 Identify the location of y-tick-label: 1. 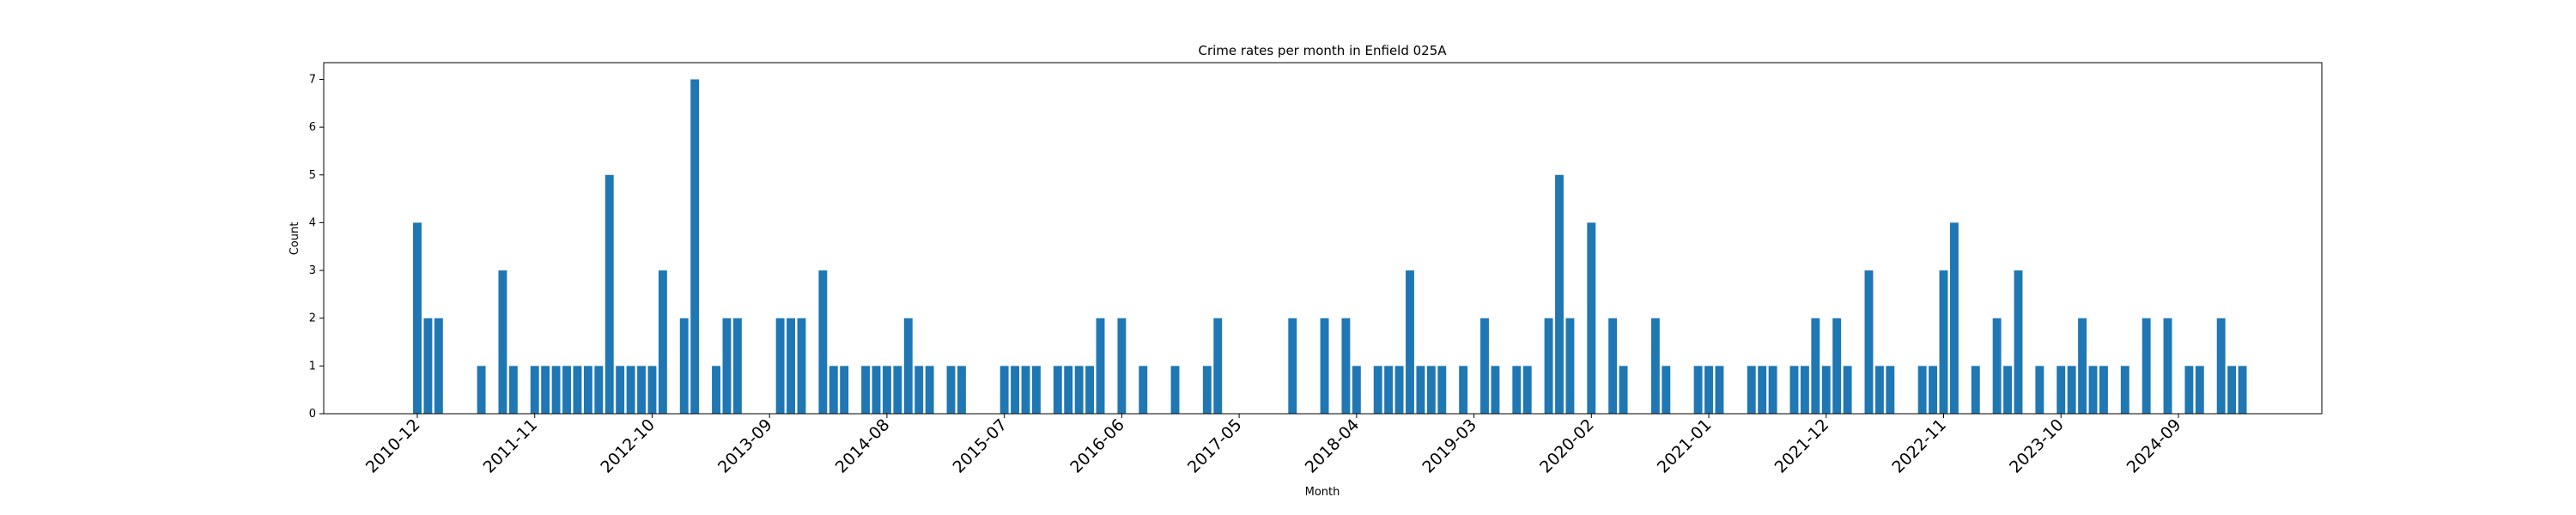
(312, 366).